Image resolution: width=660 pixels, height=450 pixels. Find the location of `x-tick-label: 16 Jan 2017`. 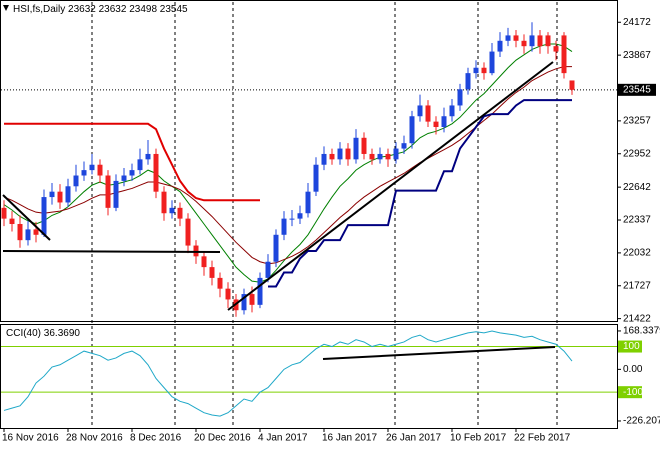

x-tick-label: 16 Jan 2017 is located at coordinates (349, 438).